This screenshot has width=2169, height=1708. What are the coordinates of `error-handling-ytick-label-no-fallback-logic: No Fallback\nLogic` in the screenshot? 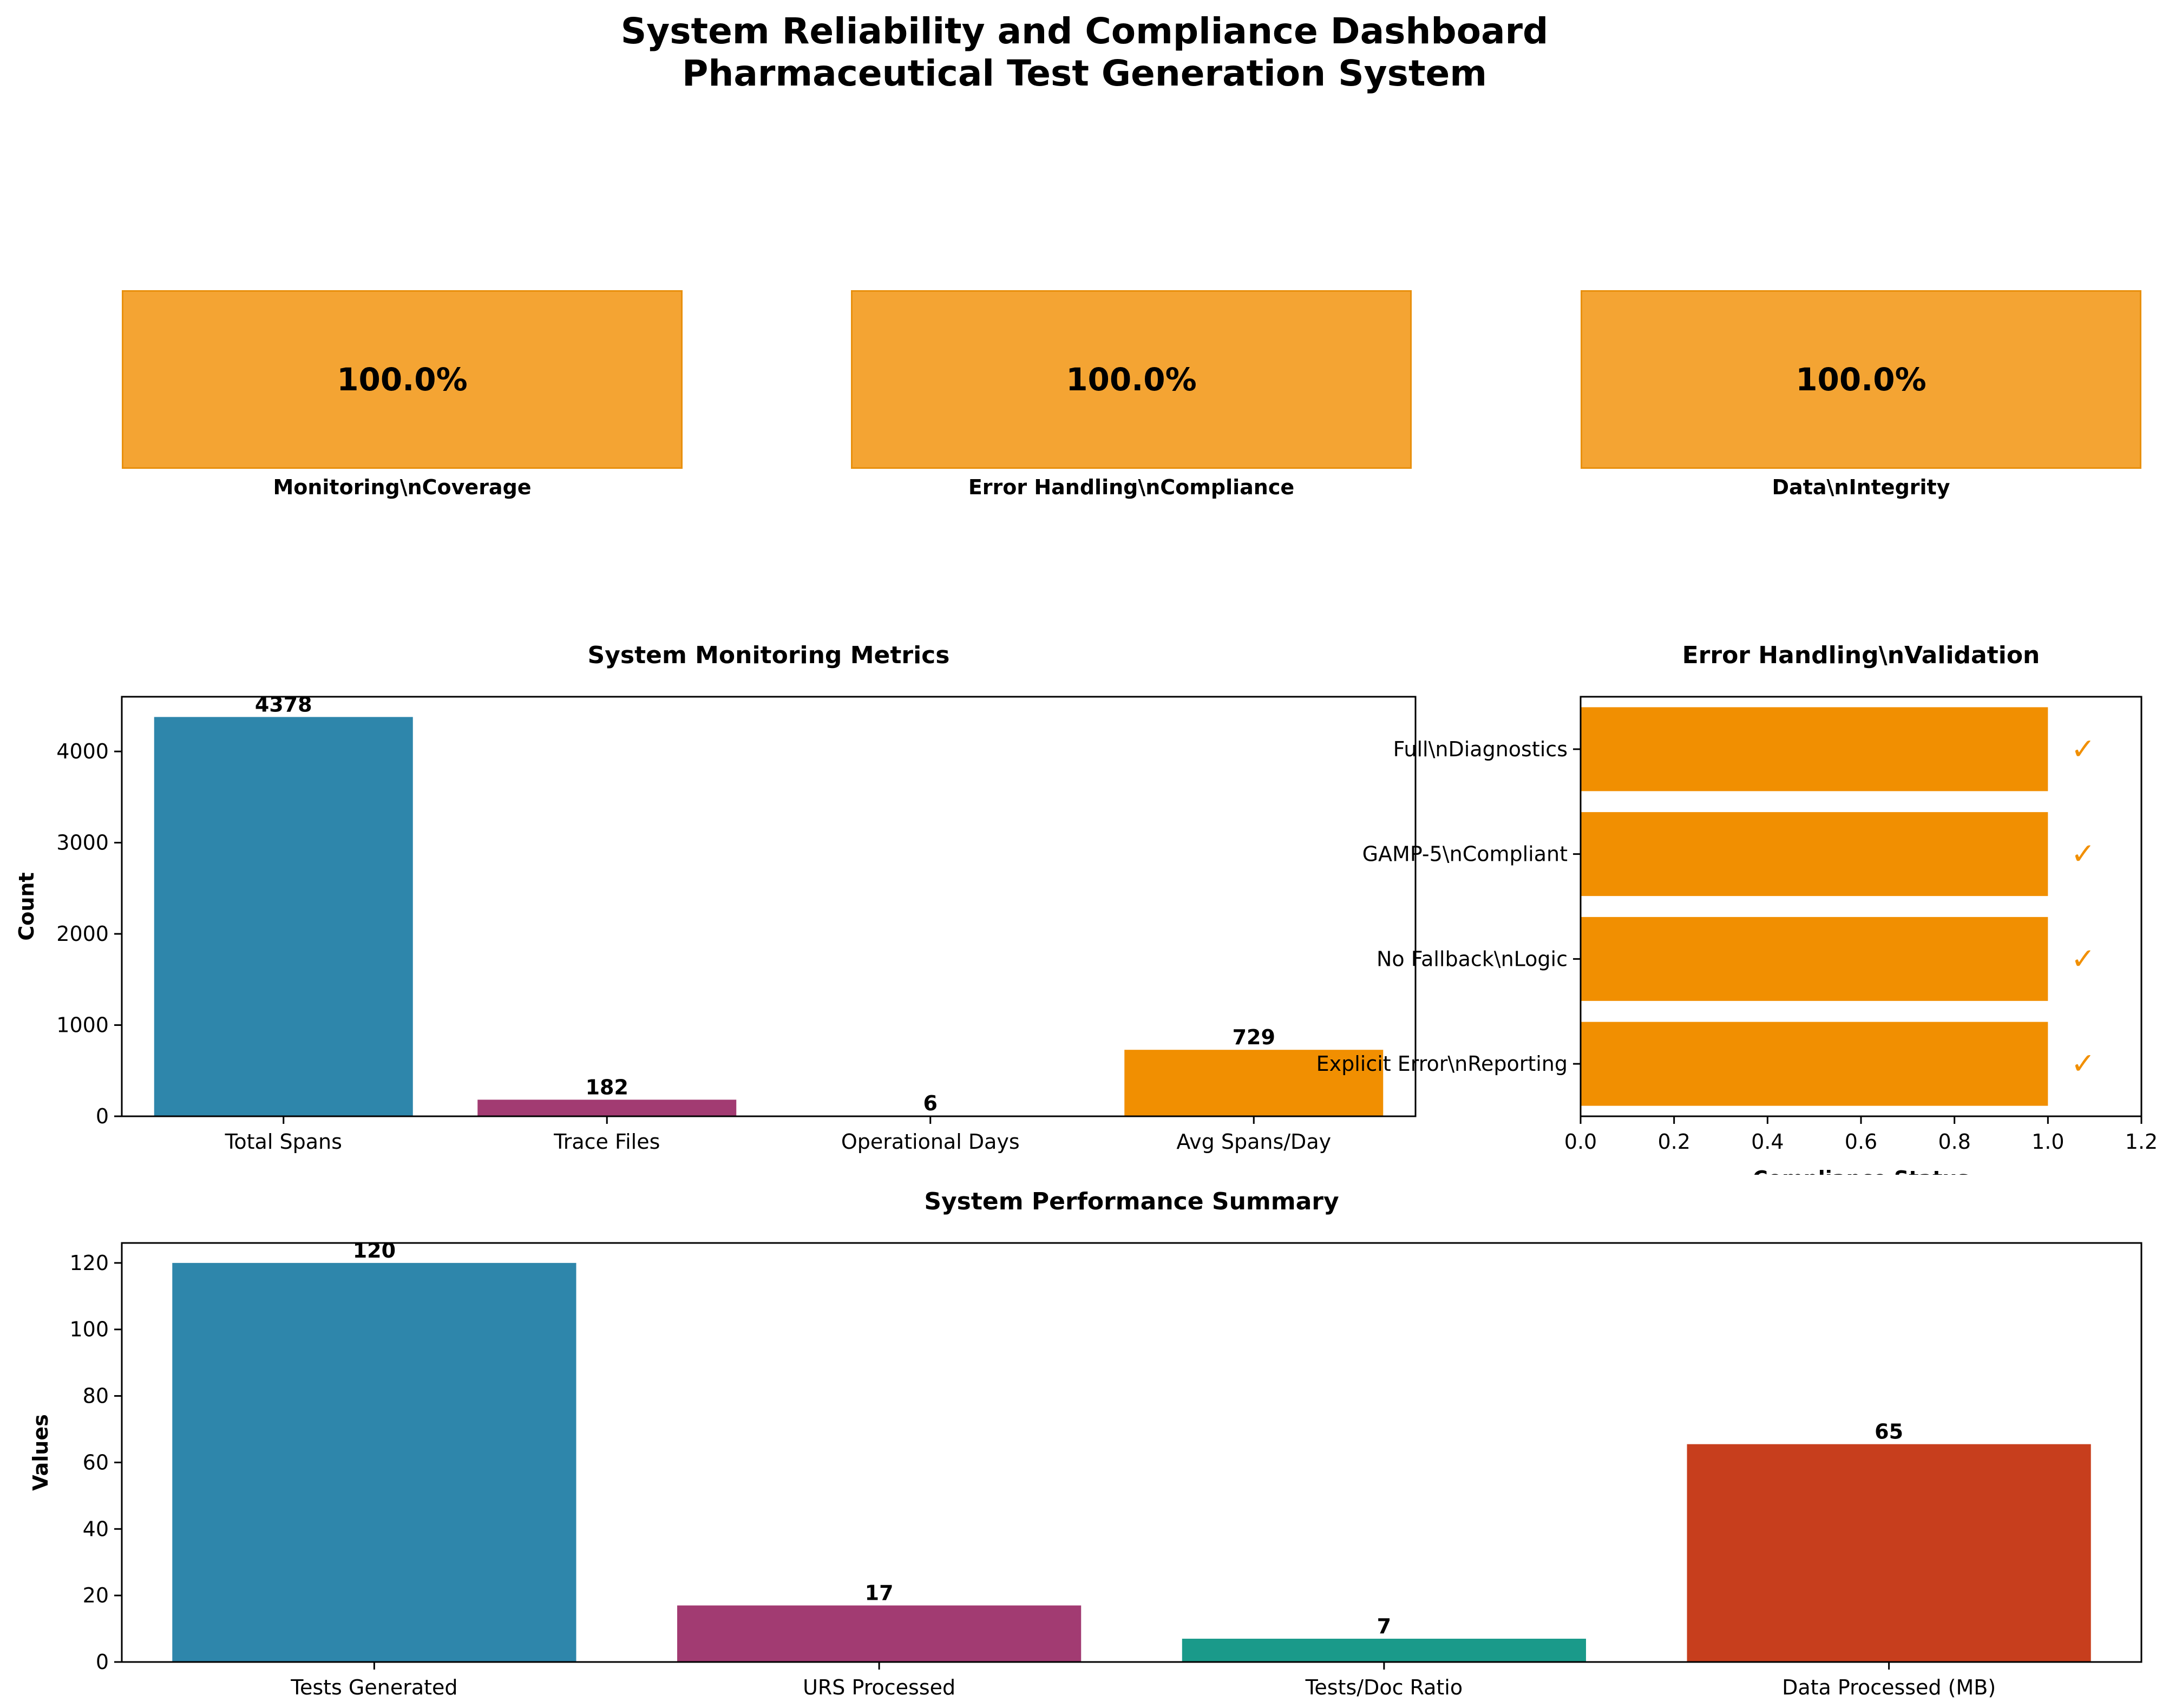 It's located at (1472, 959).